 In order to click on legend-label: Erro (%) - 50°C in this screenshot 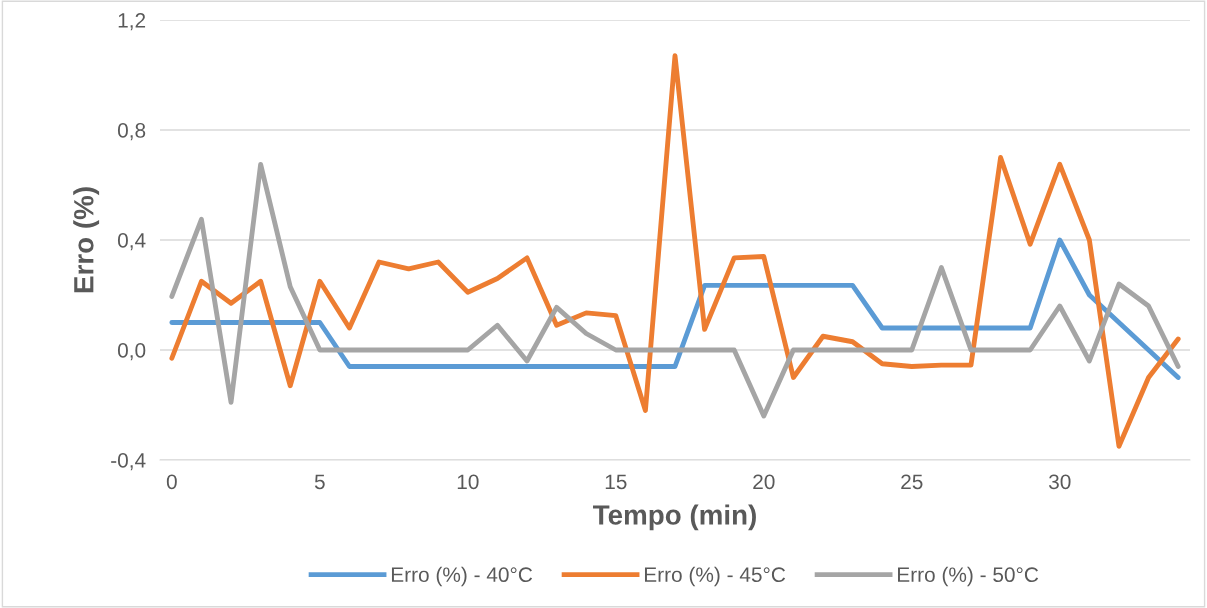, I will do `click(968, 576)`.